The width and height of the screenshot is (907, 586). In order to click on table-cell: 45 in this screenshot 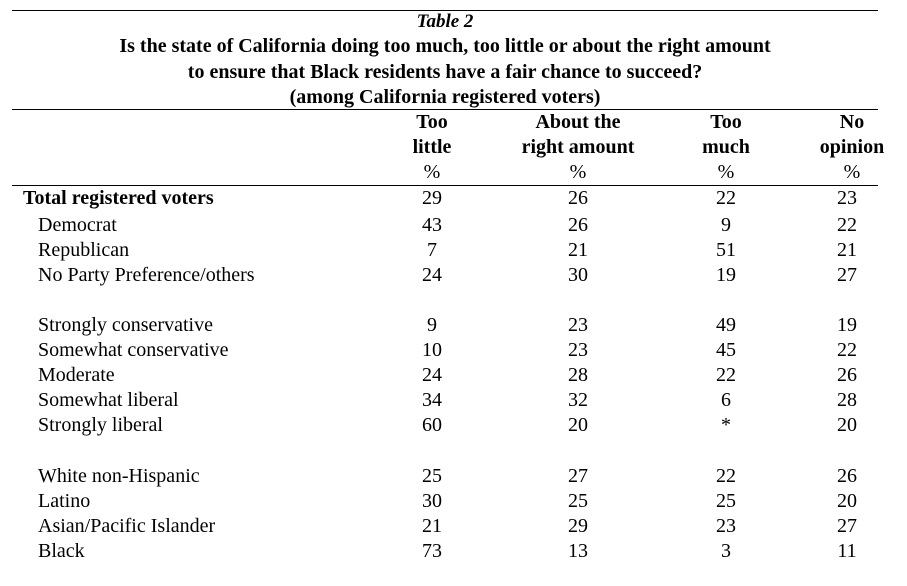, I will do `click(726, 350)`.